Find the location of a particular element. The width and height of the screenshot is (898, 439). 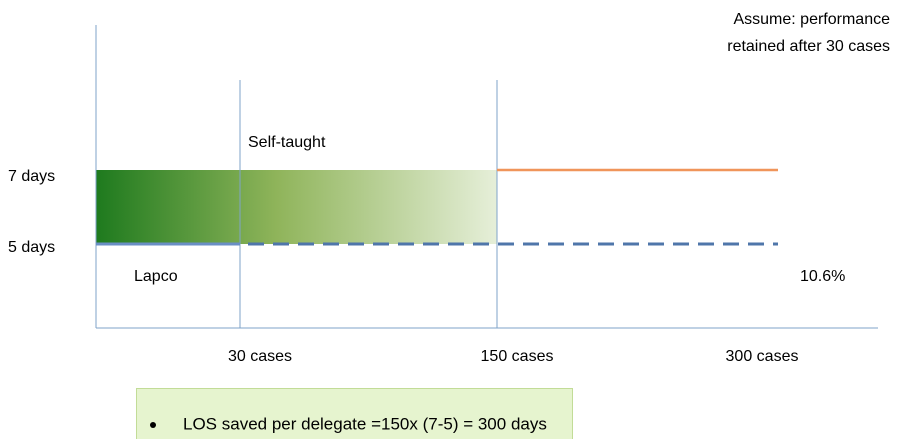

y-label: 5 days is located at coordinates (31, 247).